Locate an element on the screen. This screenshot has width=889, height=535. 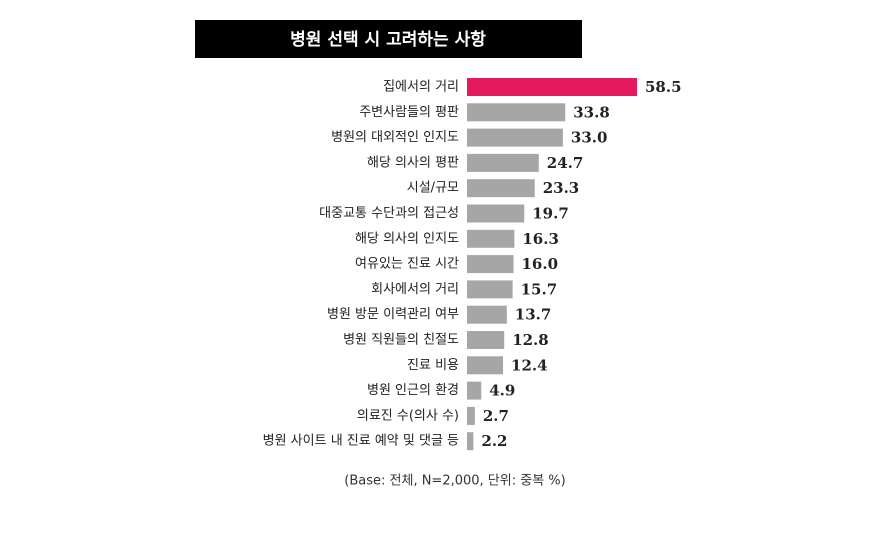
value-label: 15.7 is located at coordinates (539, 289).